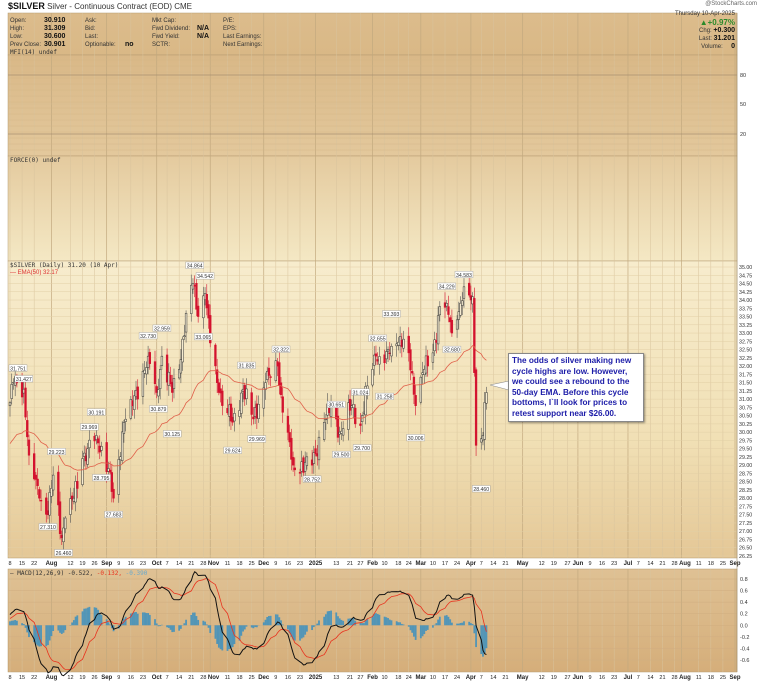  I want to click on price-axis-label: 34.00, so click(745, 301).